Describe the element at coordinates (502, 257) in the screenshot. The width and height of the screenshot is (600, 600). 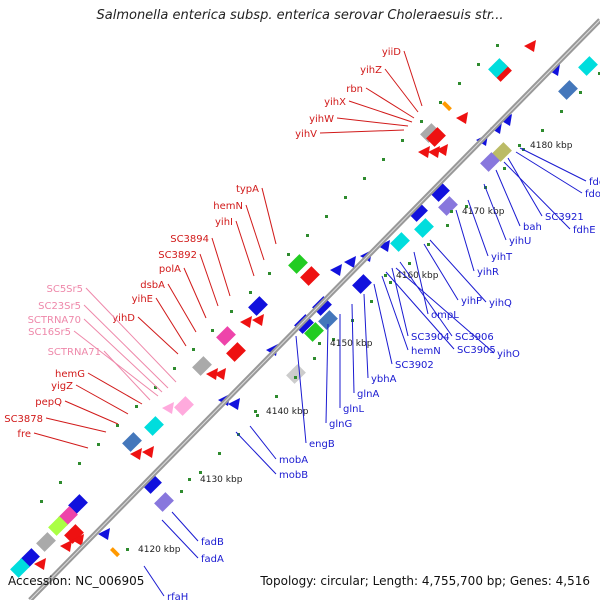
I see `gene-label: yihT` at that location.